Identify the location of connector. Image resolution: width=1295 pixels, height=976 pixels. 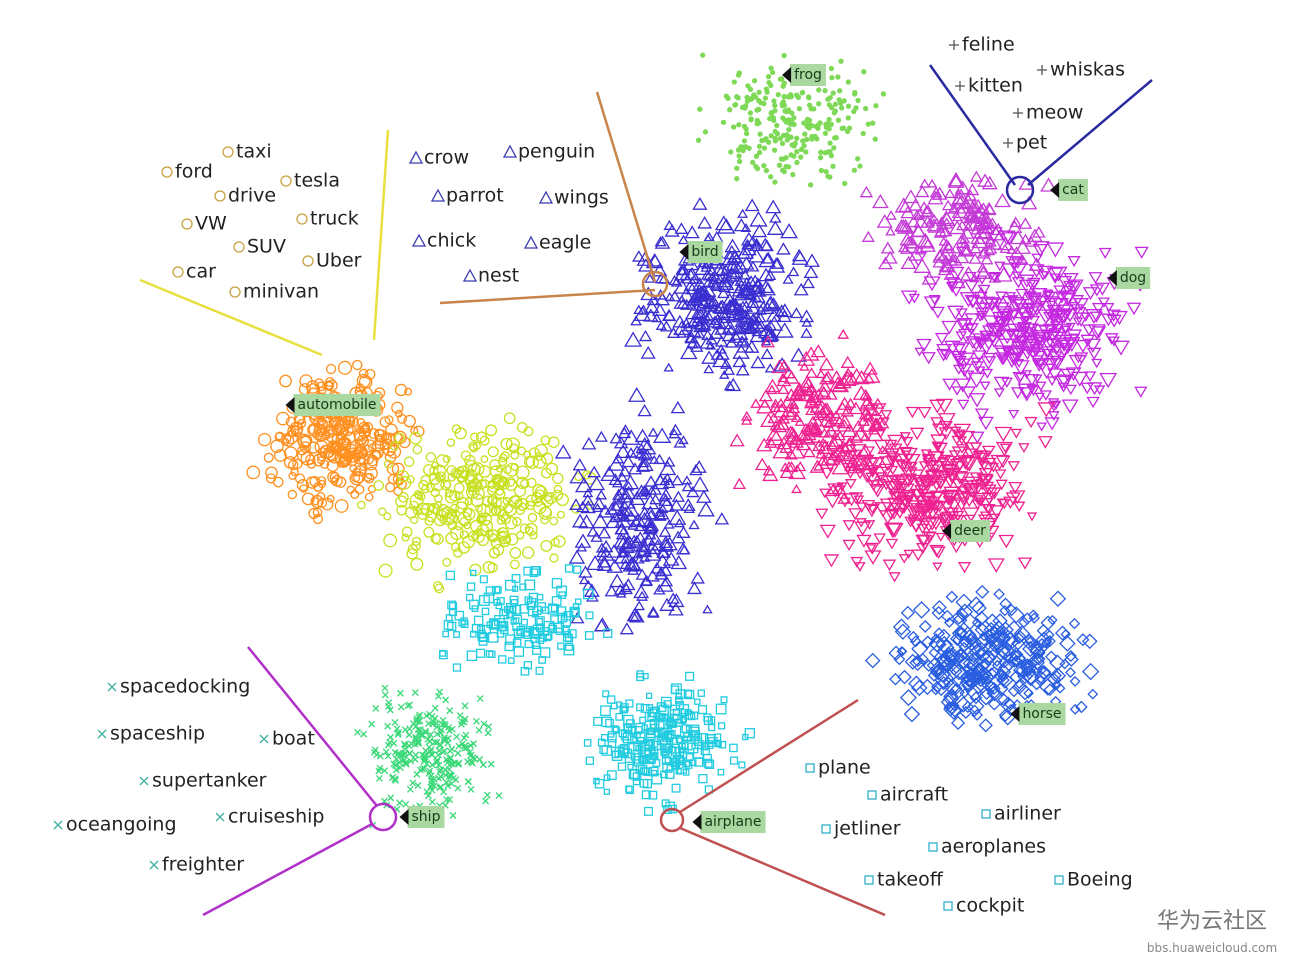
(287, 869).